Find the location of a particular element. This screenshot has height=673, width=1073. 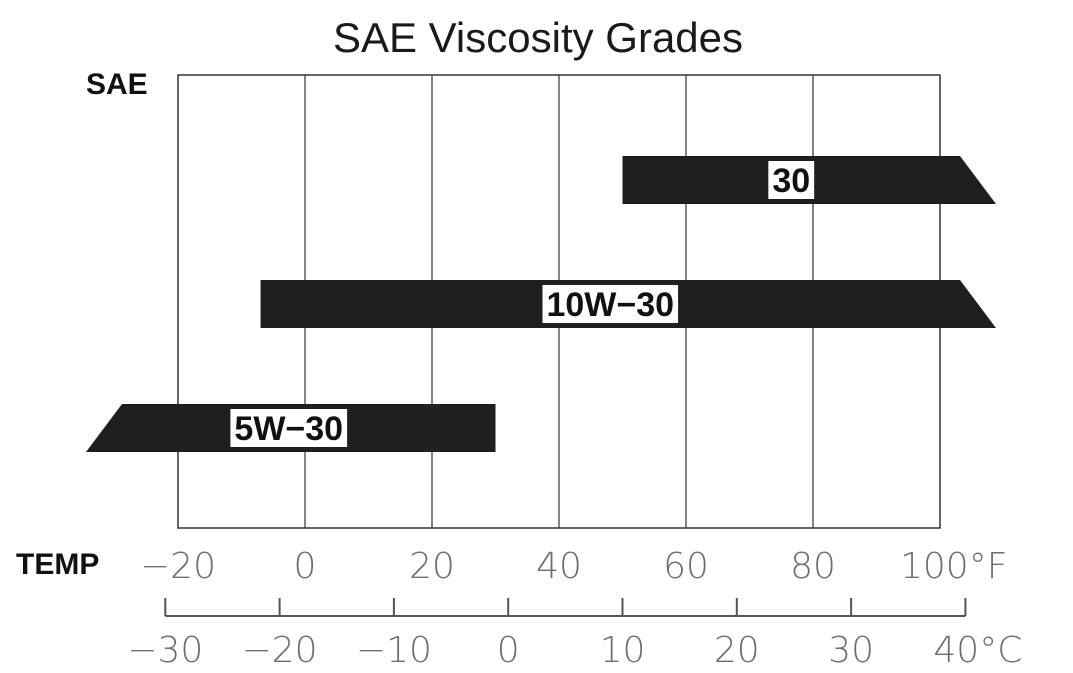

chart-title: SAE Viscosity Grades is located at coordinates (538, 37).